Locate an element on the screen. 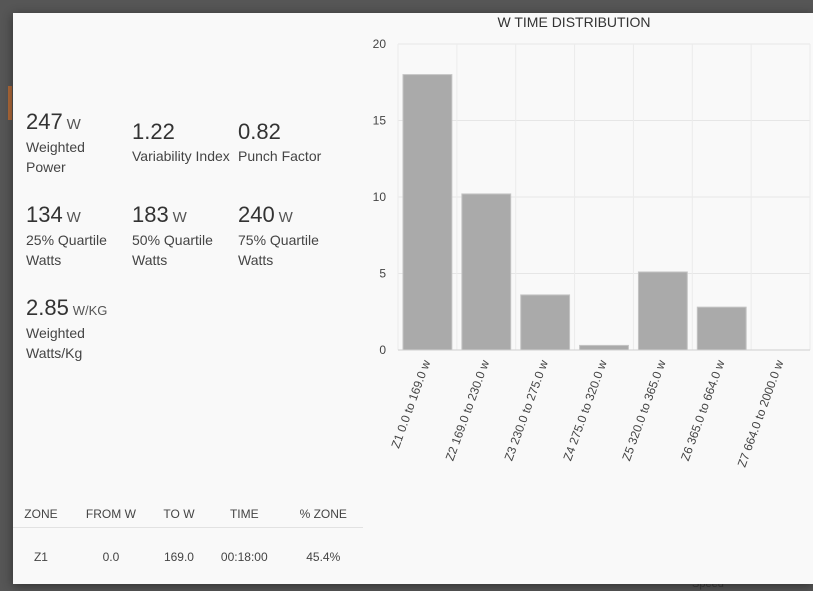  time-column-header: TIME is located at coordinates (244, 514).